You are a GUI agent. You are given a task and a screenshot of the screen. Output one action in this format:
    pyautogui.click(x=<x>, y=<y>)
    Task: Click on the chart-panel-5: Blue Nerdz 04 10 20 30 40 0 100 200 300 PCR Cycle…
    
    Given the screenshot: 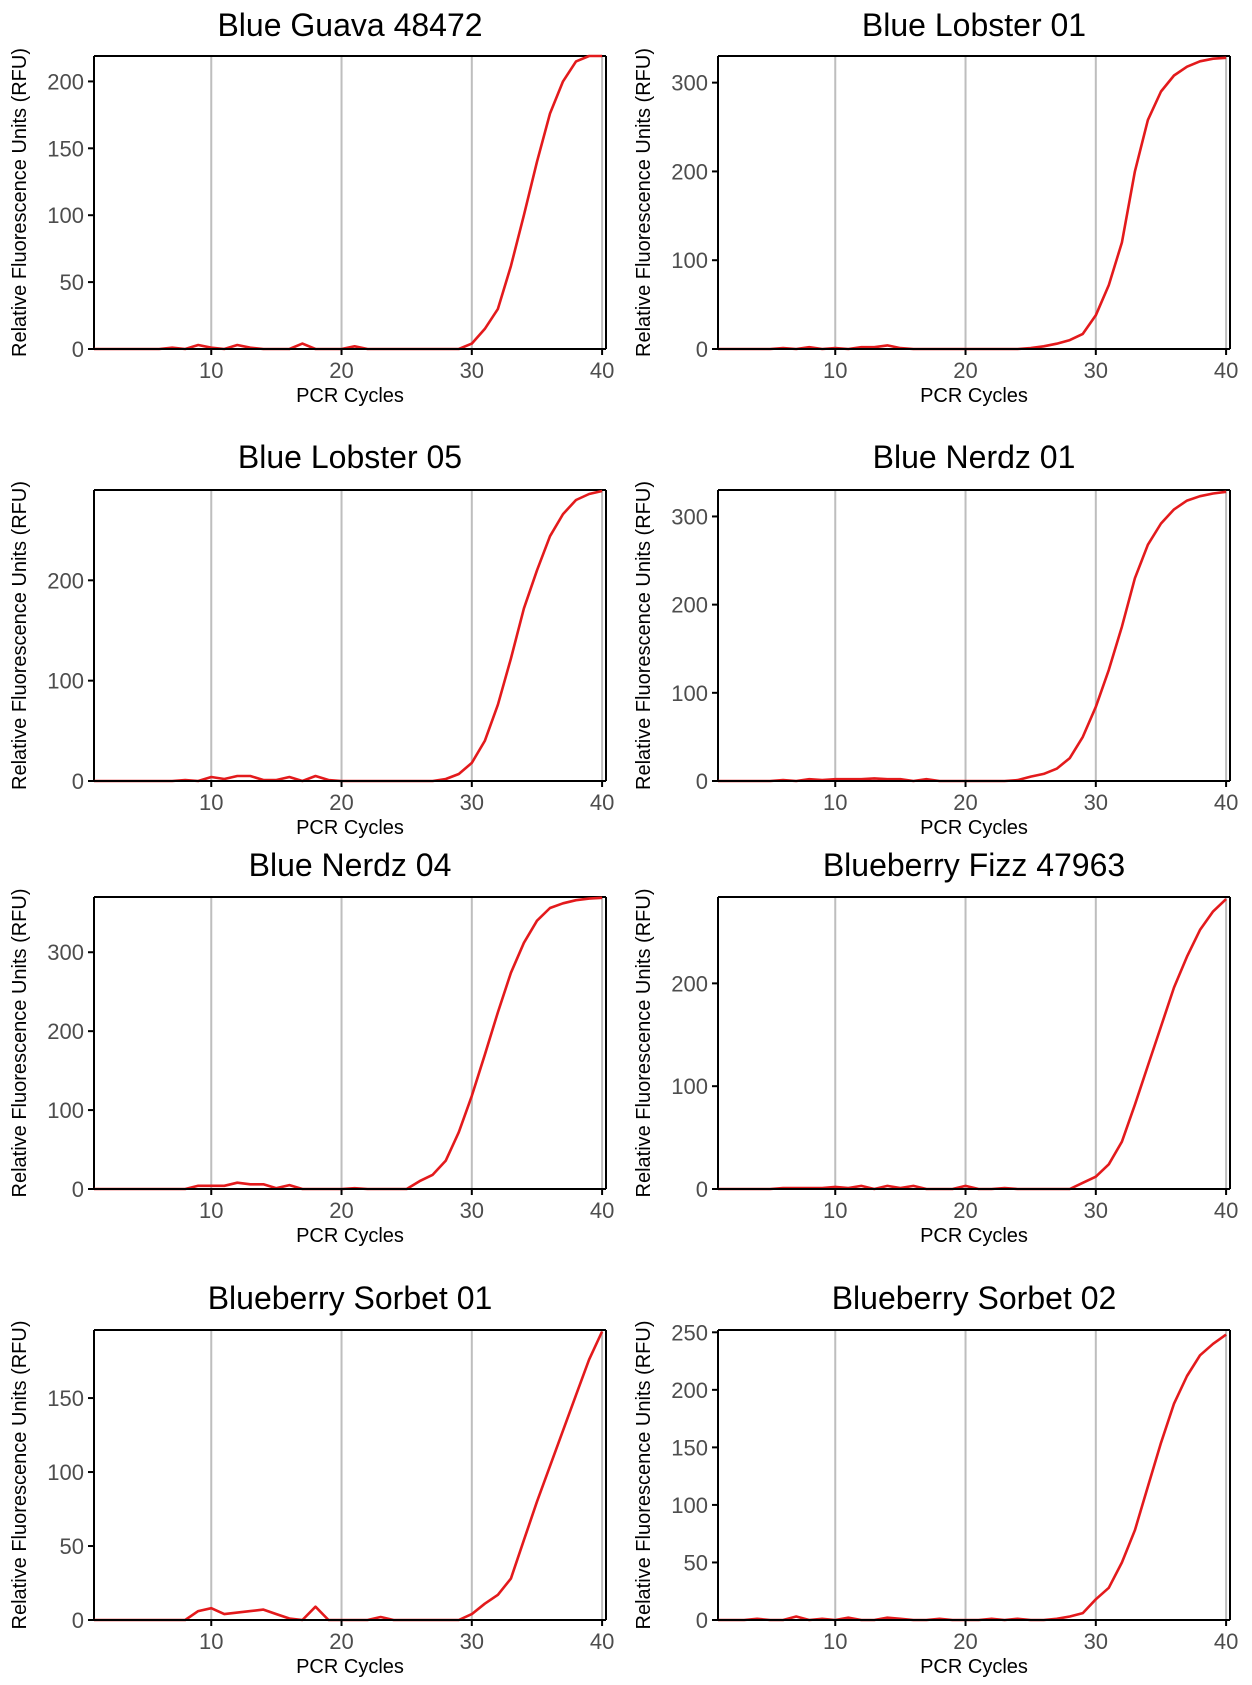 What is the action you would take?
    pyautogui.click(x=311, y=1047)
    